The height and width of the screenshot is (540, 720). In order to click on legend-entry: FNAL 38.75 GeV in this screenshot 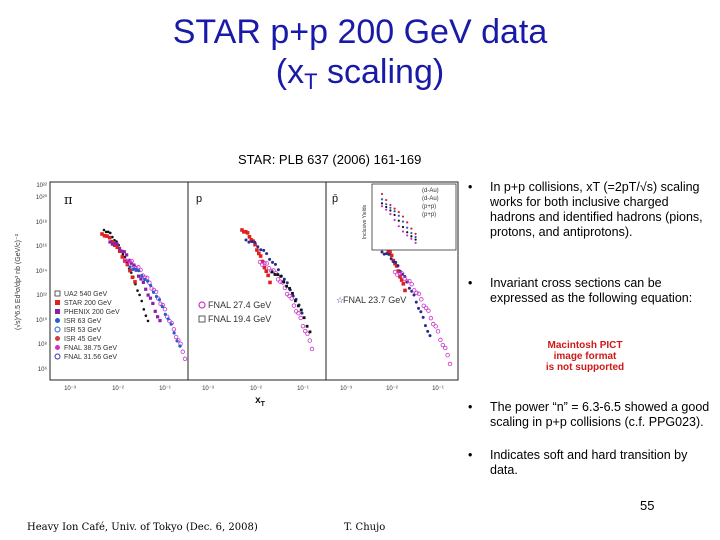, I will do `click(90, 348)`.